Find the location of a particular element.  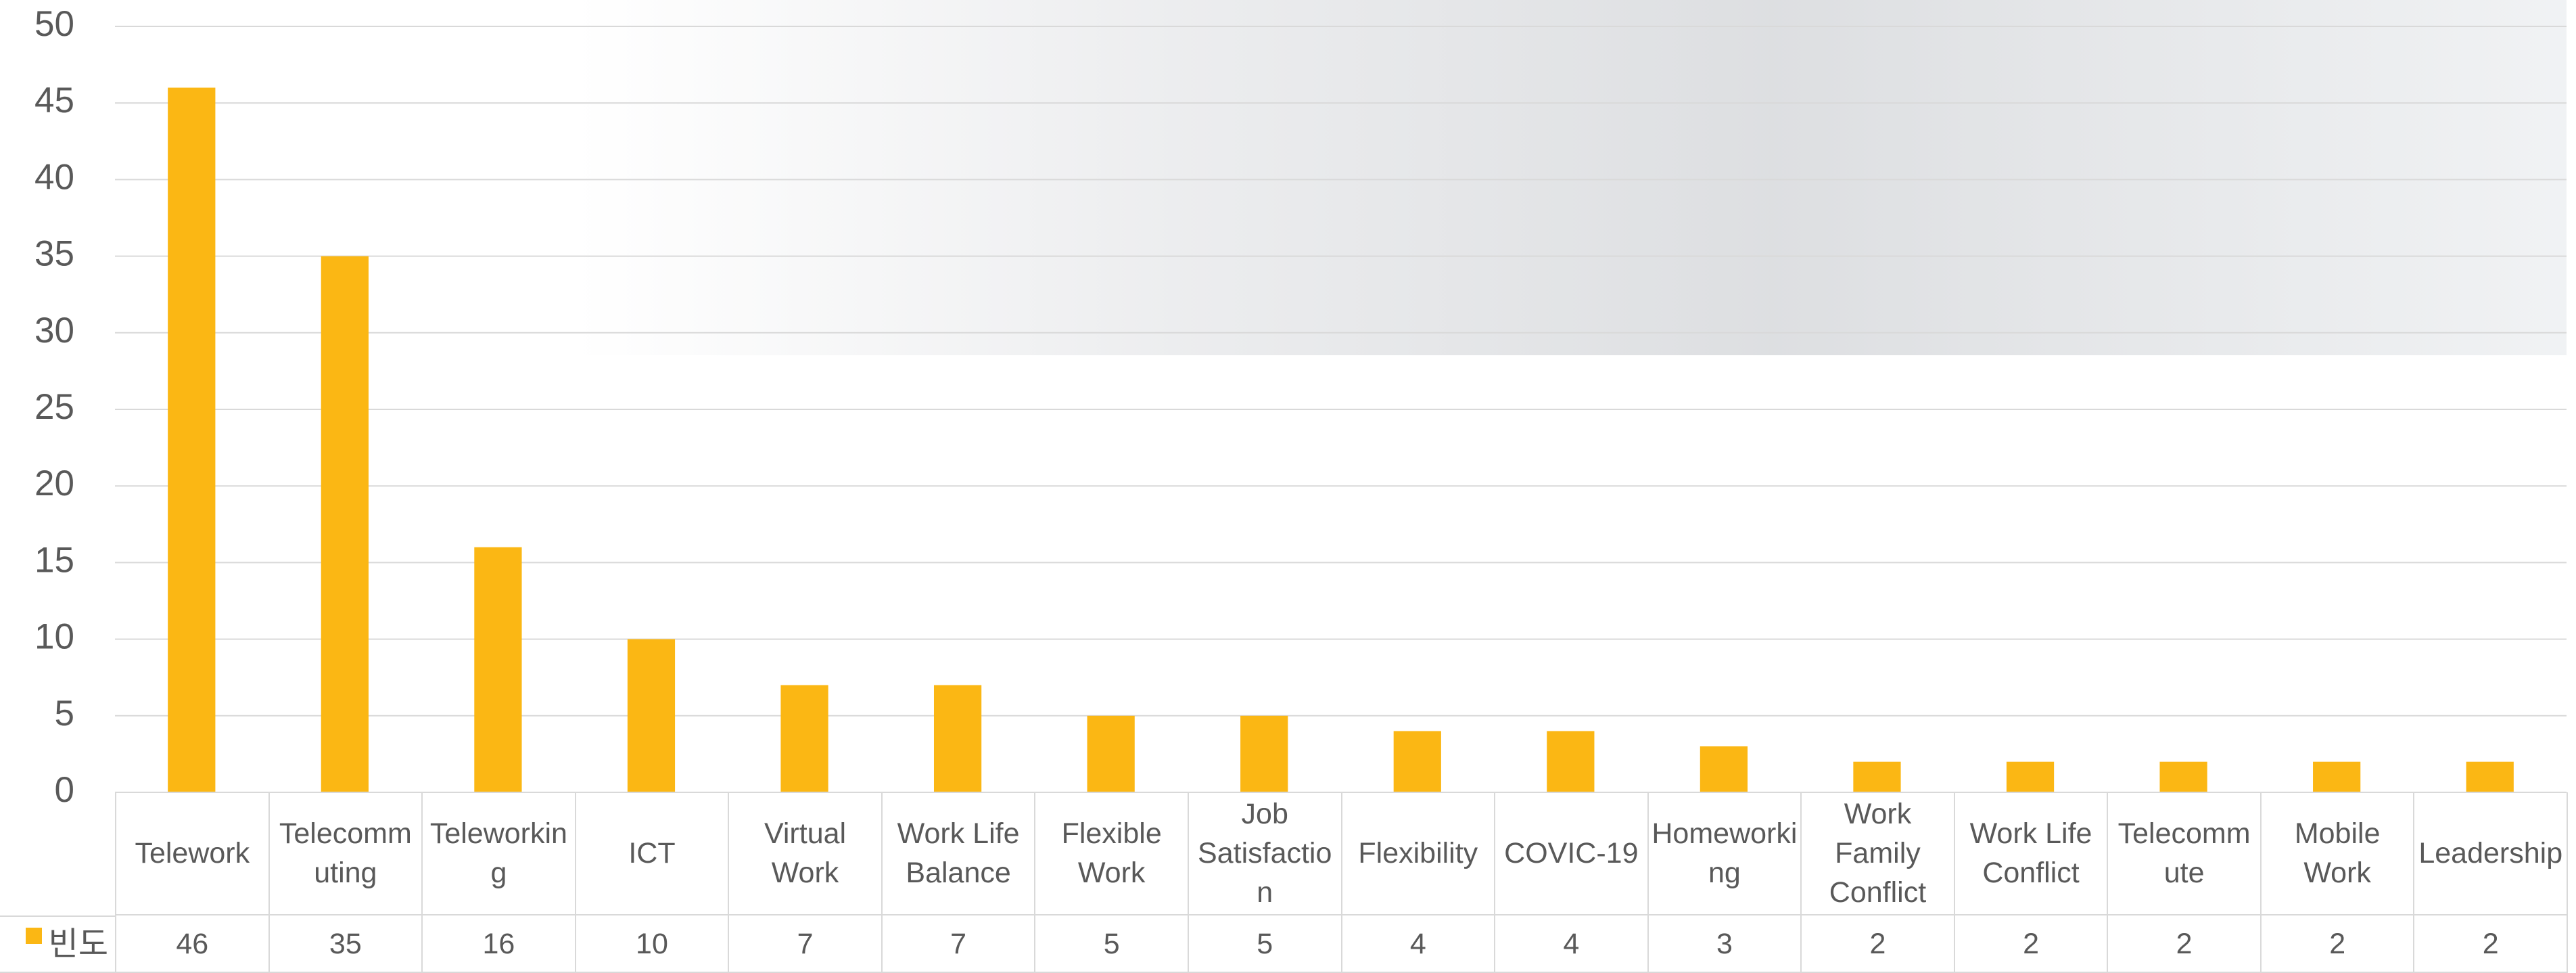

y-tick-label: 0 is located at coordinates (64, 790).